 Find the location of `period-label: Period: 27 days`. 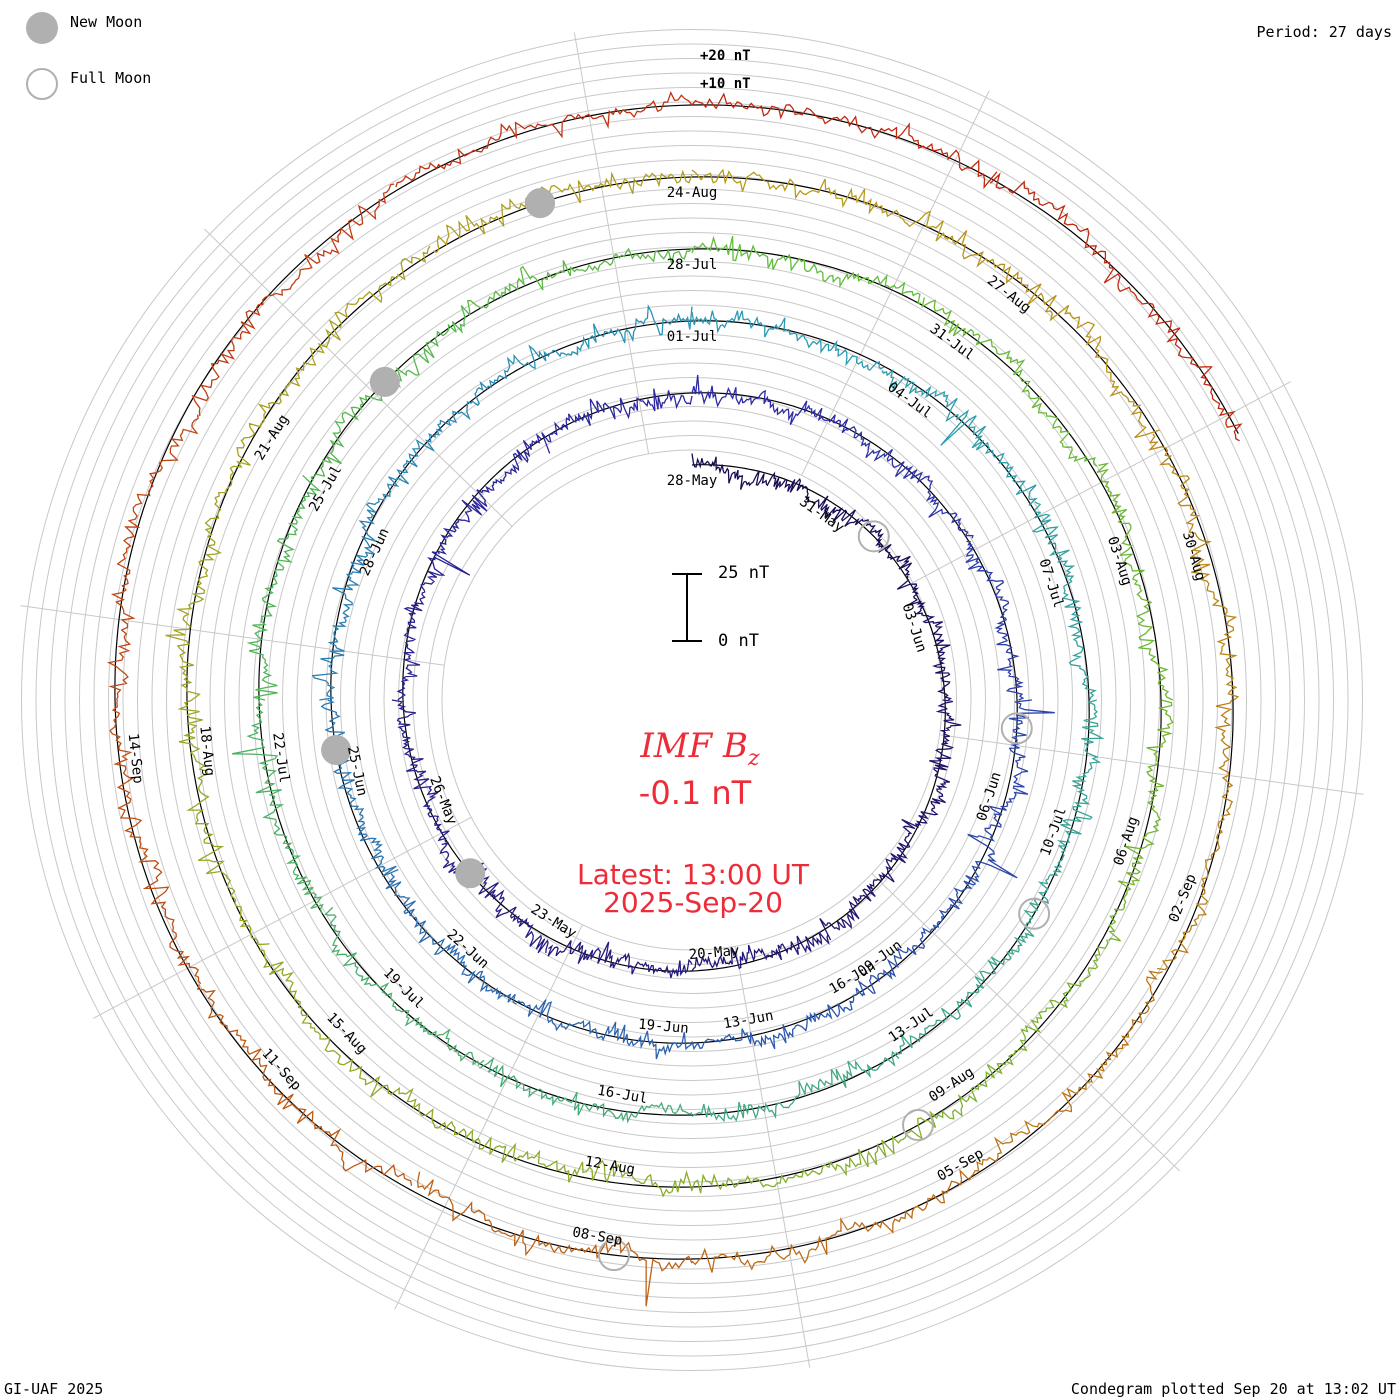

period-label: Period: 27 days is located at coordinates (1324, 32).